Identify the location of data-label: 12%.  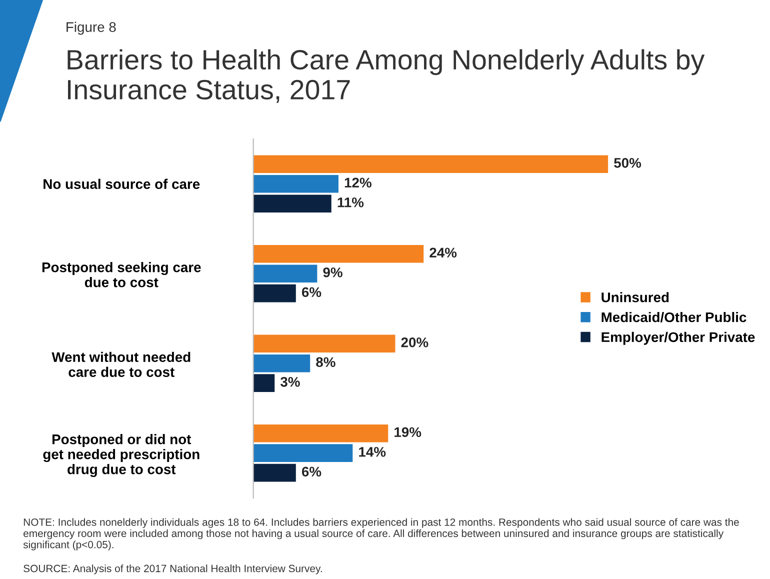
(358, 183).